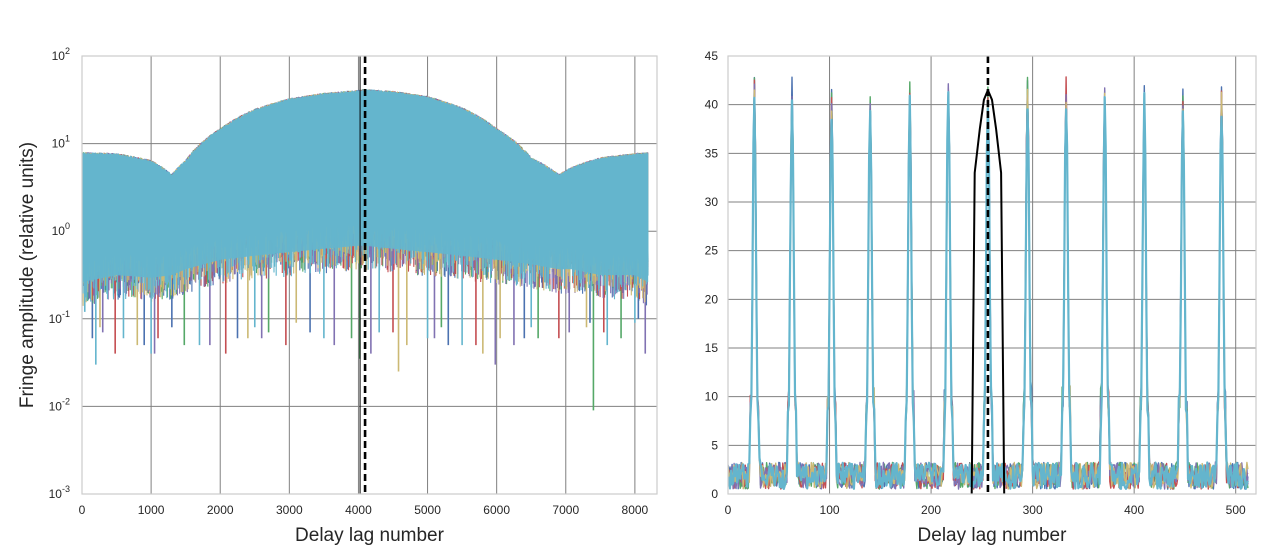  Describe the element at coordinates (289, 510) in the screenshot. I see `x-tick-label: 3000` at that location.